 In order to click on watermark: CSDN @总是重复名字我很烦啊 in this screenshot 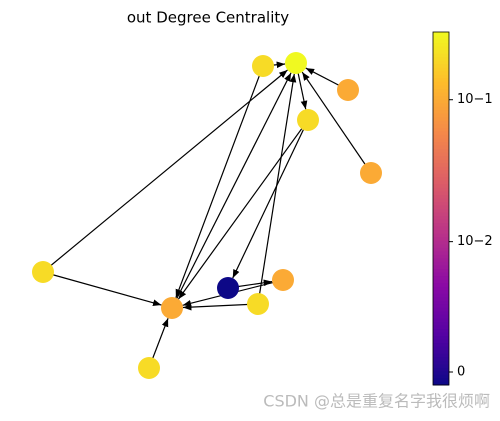, I will do `click(376, 401)`.